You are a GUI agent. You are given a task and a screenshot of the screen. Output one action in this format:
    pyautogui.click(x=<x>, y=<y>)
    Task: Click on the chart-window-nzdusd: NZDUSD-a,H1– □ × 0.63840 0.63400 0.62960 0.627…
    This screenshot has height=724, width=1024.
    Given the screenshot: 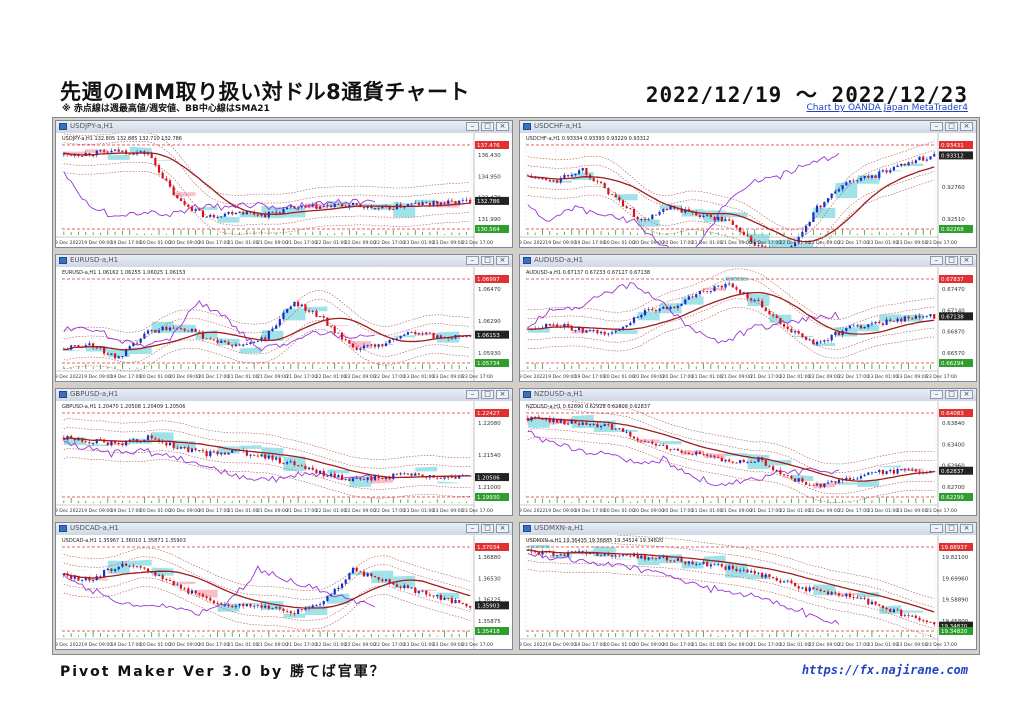 What is the action you would take?
    pyautogui.click(x=748, y=452)
    